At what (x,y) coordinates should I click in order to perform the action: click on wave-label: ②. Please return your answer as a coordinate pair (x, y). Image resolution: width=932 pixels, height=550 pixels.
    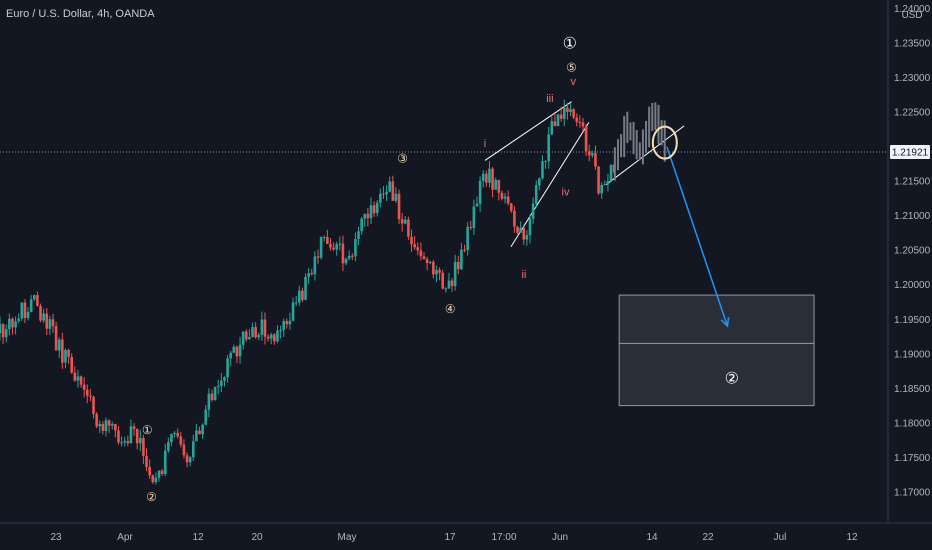
    Looking at the image, I should click on (151, 497).